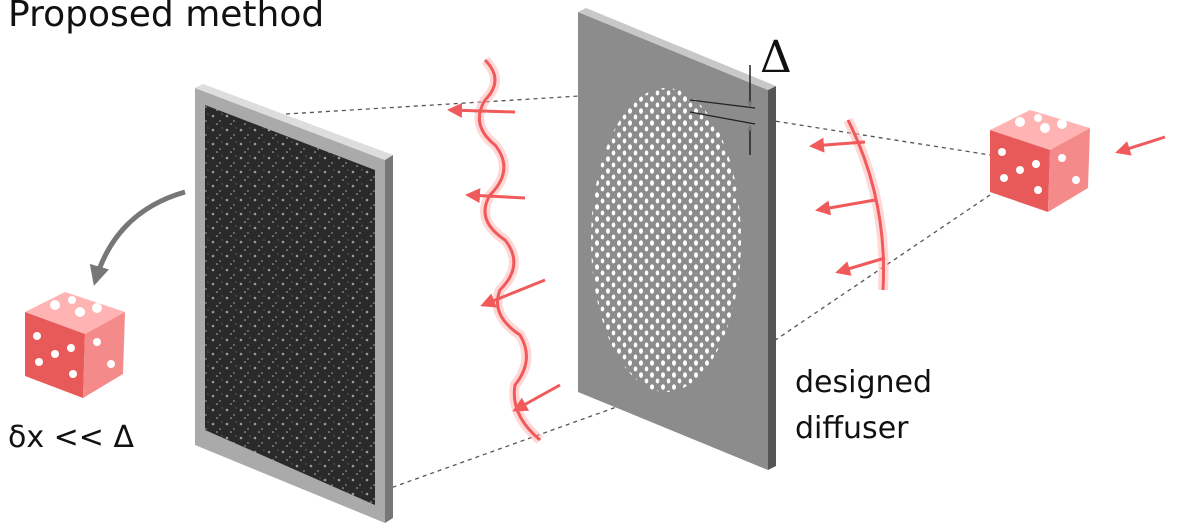 The width and height of the screenshot is (1196, 523). I want to click on delta-label: Δ, so click(776, 57).